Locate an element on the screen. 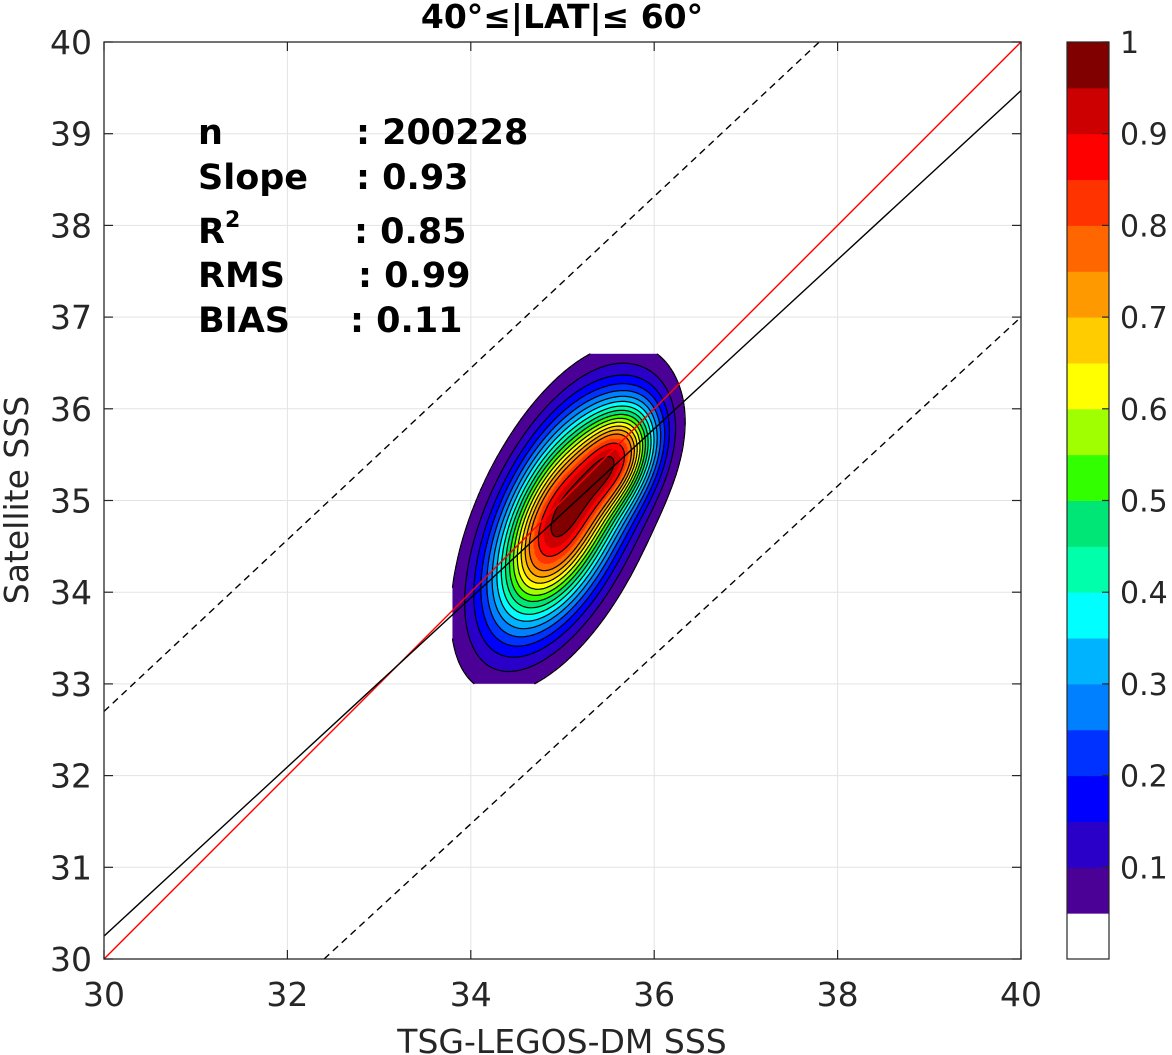 Image resolution: width=1172 pixels, height=1055 pixels. stat-bias-value: : 0.11 is located at coordinates (406, 321).